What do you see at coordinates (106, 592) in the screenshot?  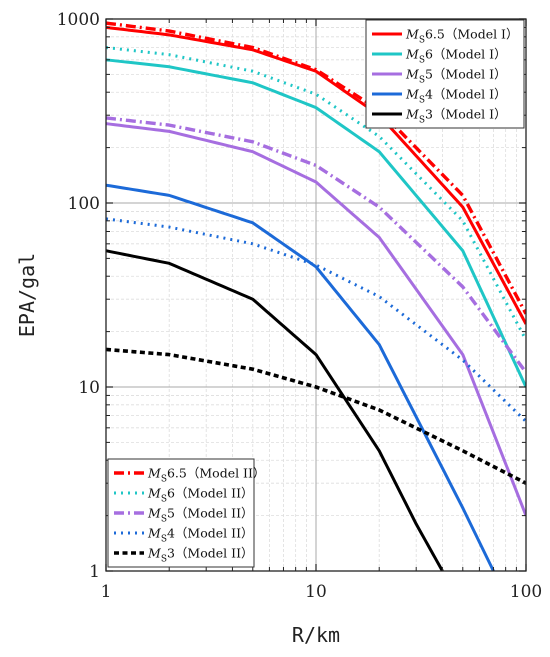 I see `x-tick-label: 1` at bounding box center [106, 592].